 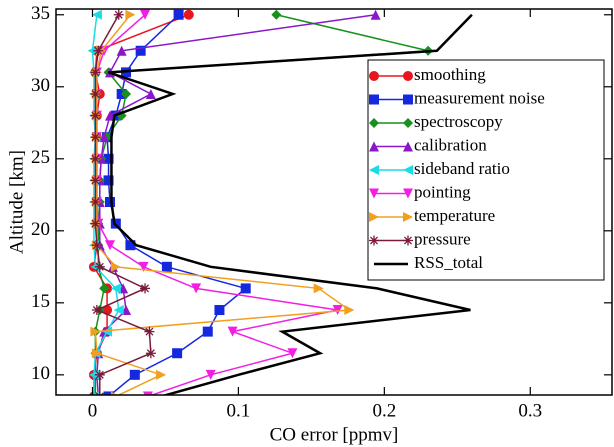 I want to click on y-tick-label: 10, so click(x=40, y=373).